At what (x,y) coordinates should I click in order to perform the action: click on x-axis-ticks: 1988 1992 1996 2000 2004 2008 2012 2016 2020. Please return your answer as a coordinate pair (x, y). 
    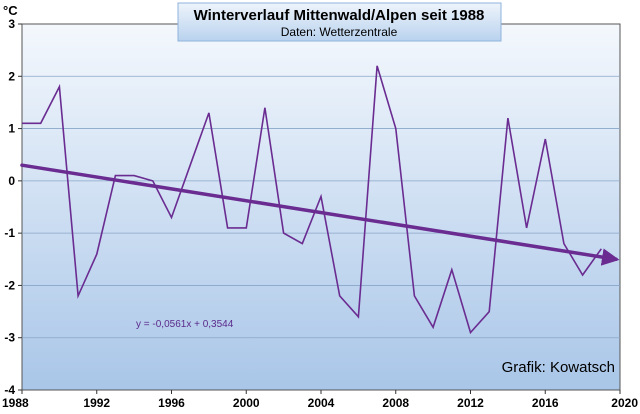
    Looking at the image, I should click on (320, 400).